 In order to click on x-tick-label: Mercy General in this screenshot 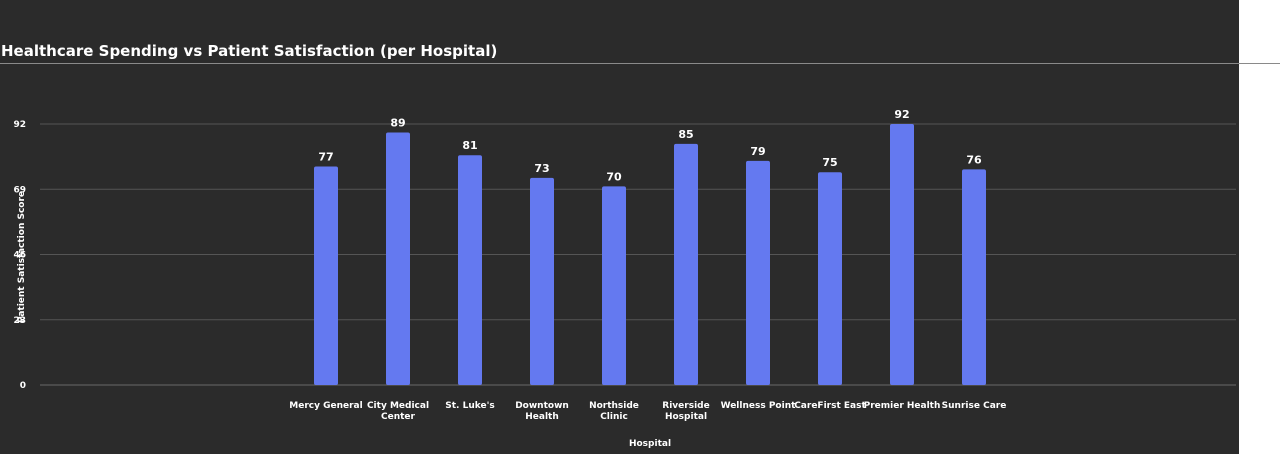, I will do `click(325, 406)`.